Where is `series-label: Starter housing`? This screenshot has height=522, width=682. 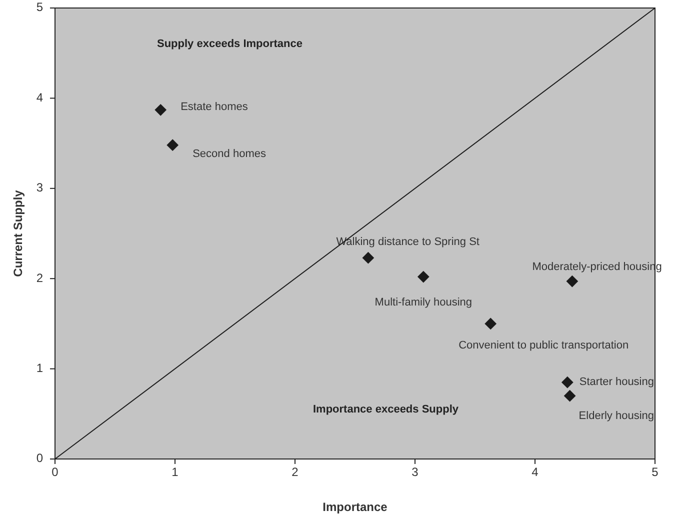
series-label: Starter housing is located at coordinates (616, 382).